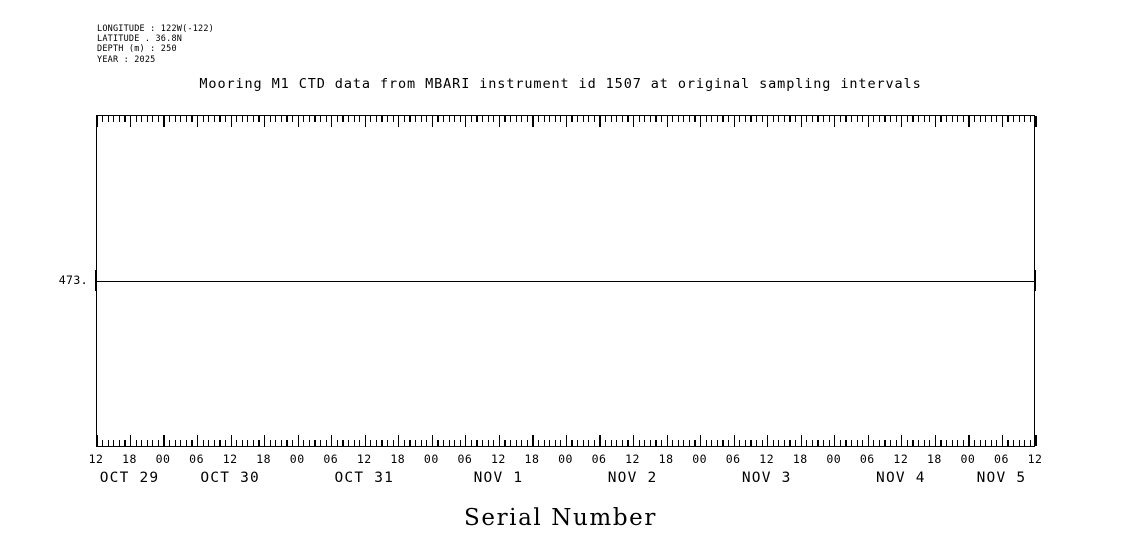 This screenshot has width=1121, height=560. I want to click on x-axis-date-label: OCT 29, so click(129, 478).